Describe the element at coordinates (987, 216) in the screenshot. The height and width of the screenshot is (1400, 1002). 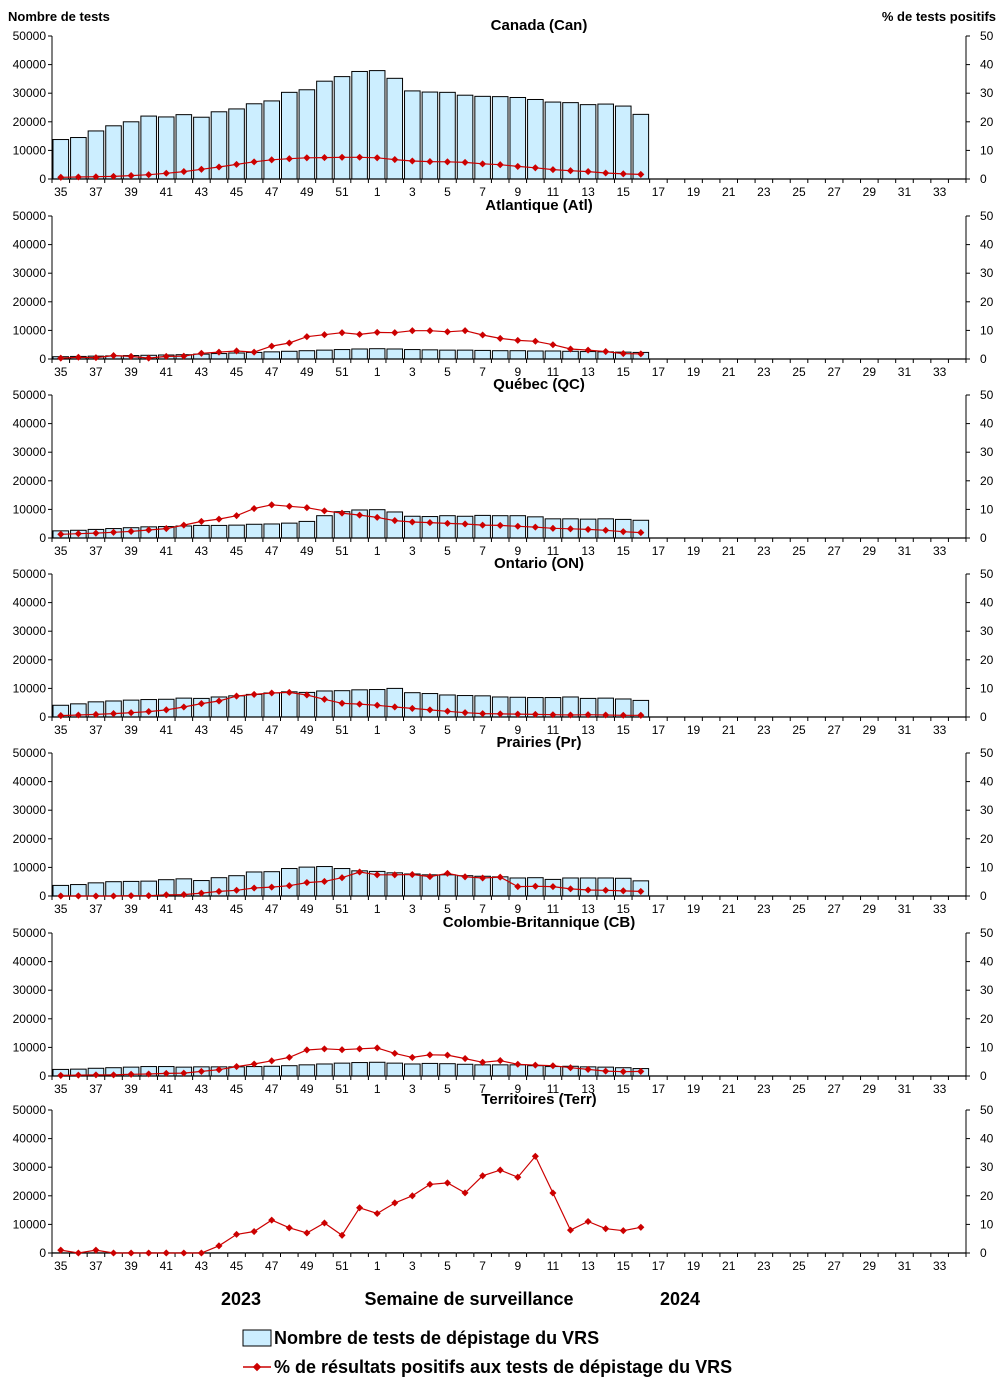
I see `right-tick-label: 50` at that location.